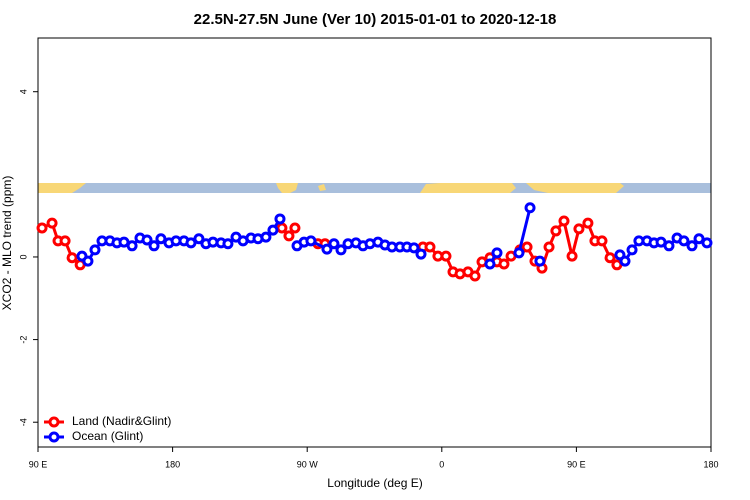 The image size is (750, 500). I want to click on x-tick-label: 0, so click(441, 464).